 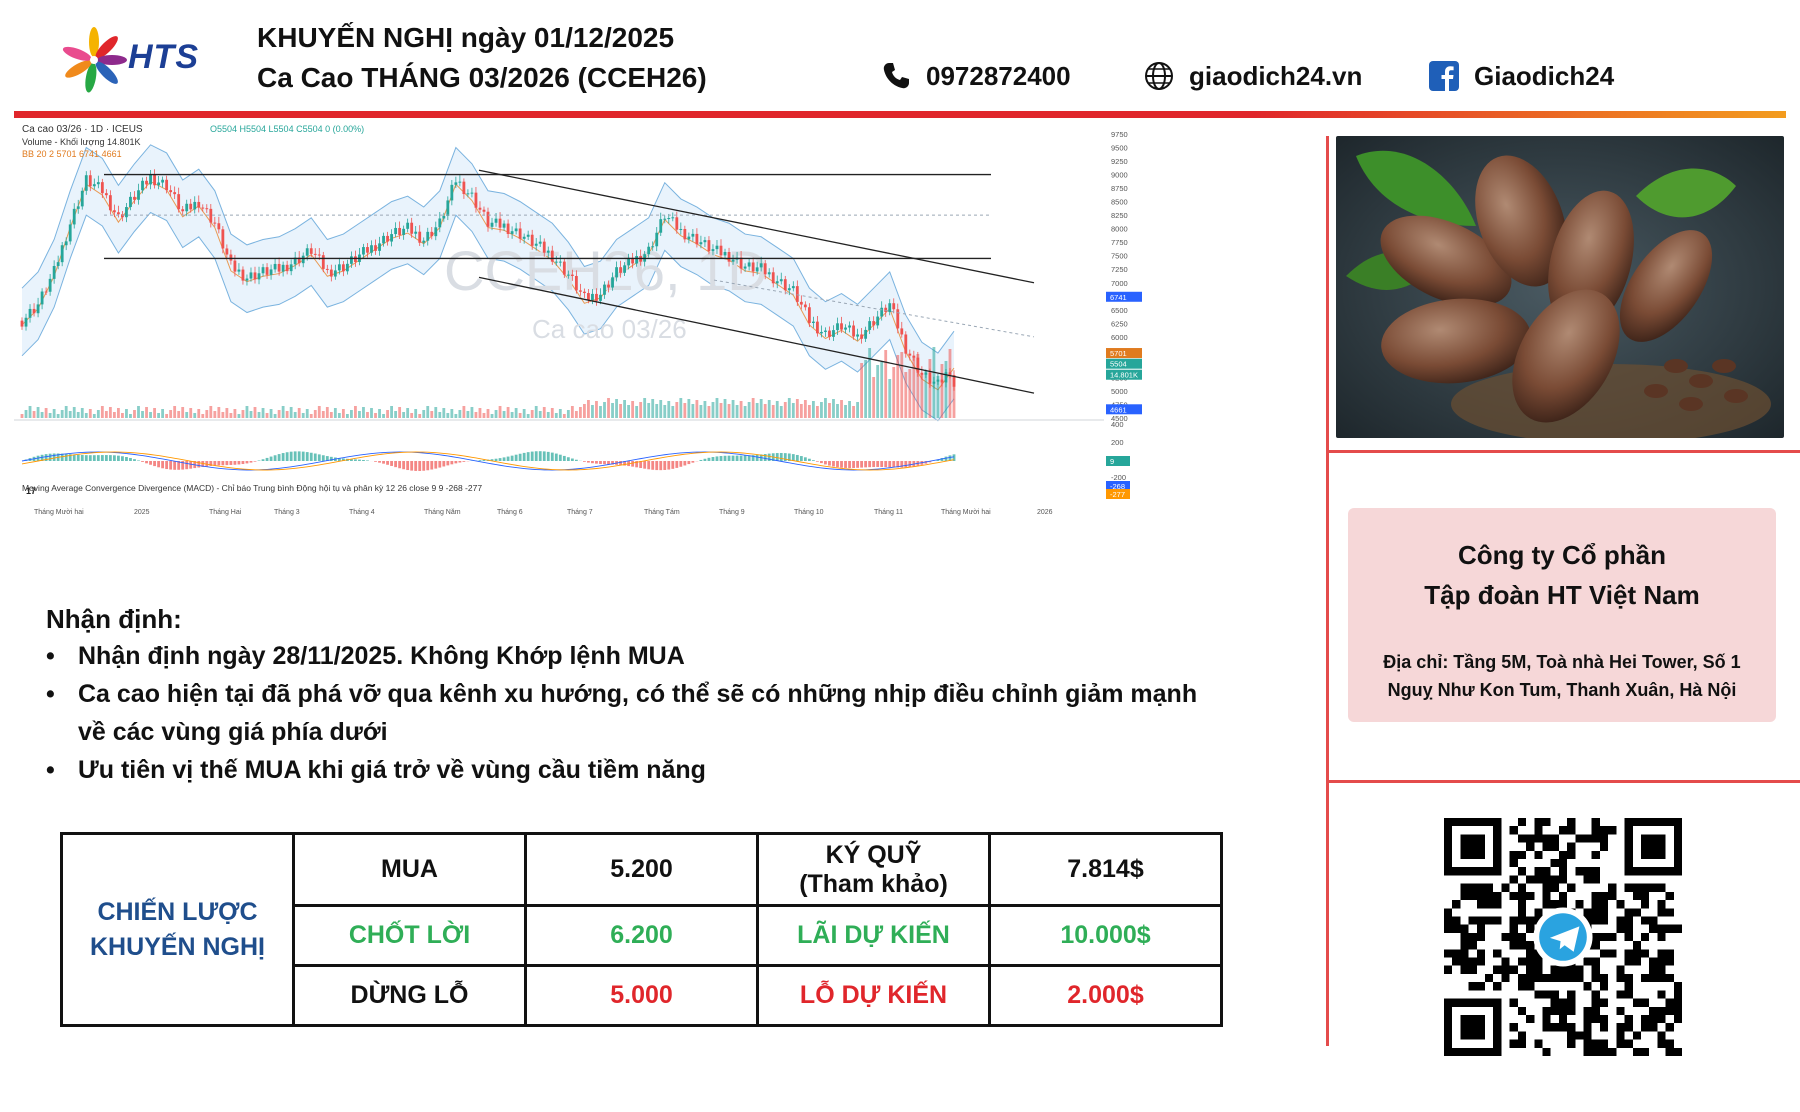 I want to click on price-tag-label: 4661, so click(x=1118, y=409).